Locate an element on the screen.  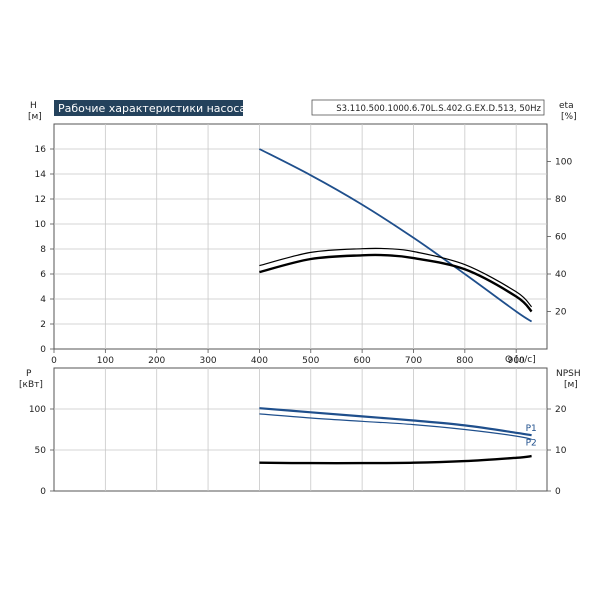
y-tick-label: 16 is located at coordinates (41, 150).